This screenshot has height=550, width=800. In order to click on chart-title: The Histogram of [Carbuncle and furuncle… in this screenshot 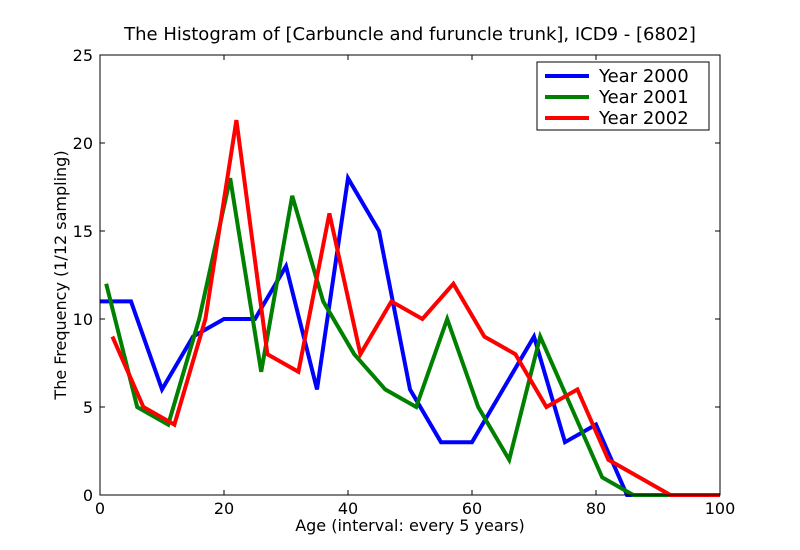, I will do `click(409, 34)`.